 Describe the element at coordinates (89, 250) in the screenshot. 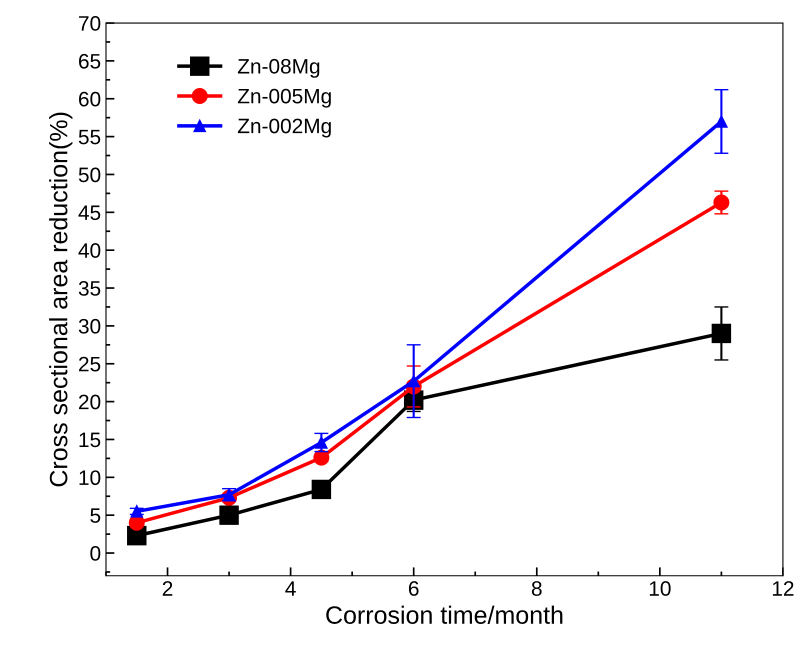

I see `y-tick-label: 40` at that location.